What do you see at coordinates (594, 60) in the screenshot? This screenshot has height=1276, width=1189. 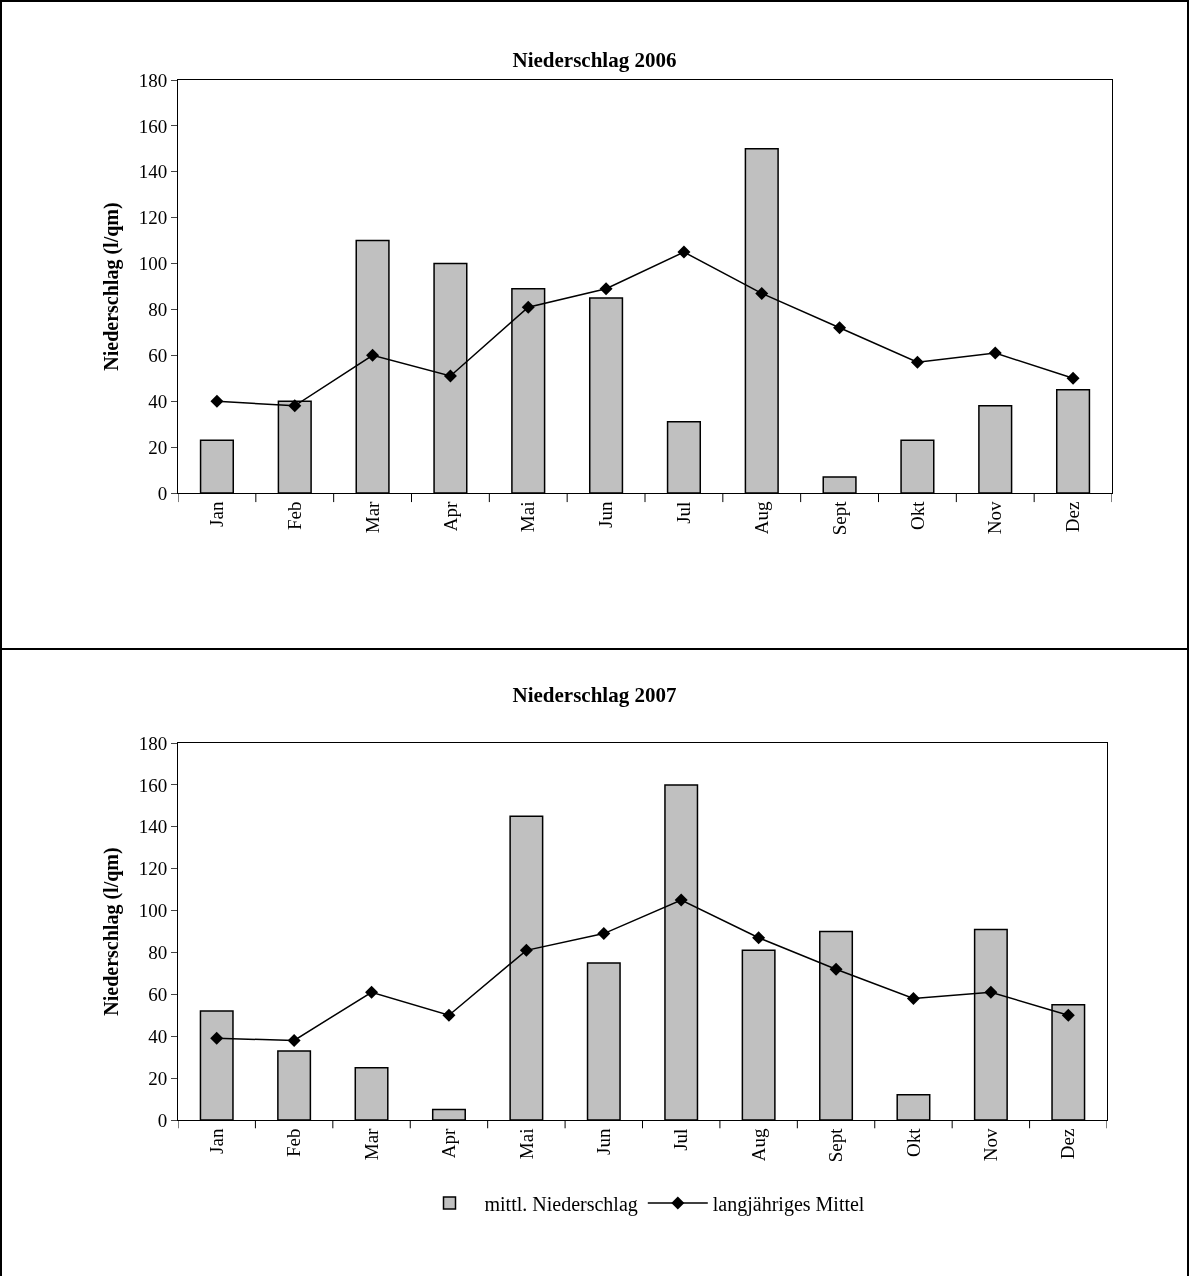 I see `chart-title: Niederschlag 2006` at bounding box center [594, 60].